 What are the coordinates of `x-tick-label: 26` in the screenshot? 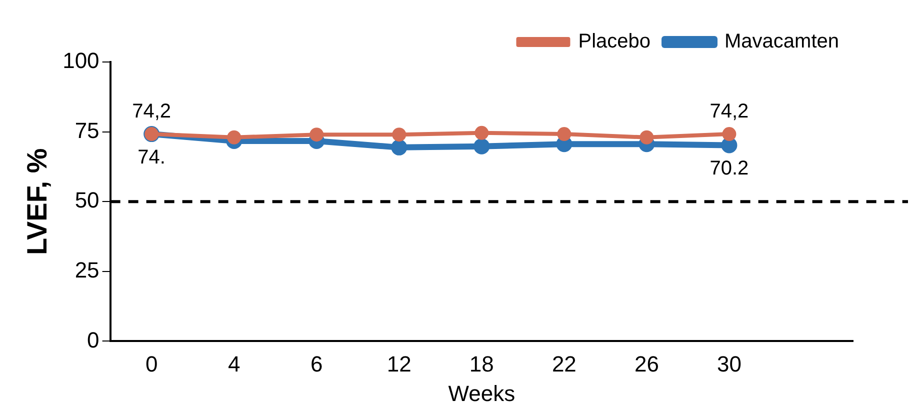 It's located at (646, 363).